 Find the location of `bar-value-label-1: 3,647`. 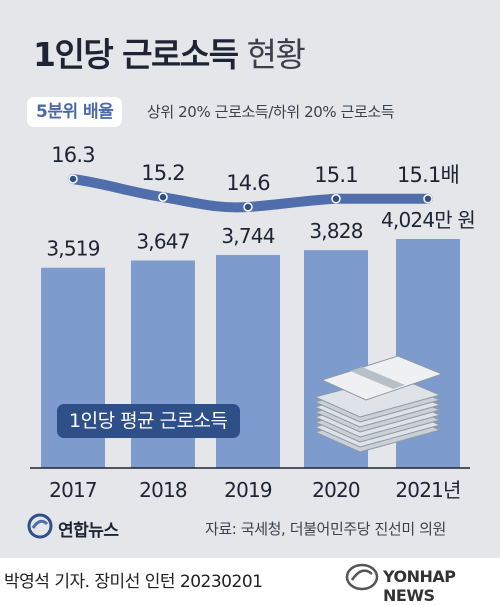

bar-value-label-1: 3,647 is located at coordinates (162, 241).